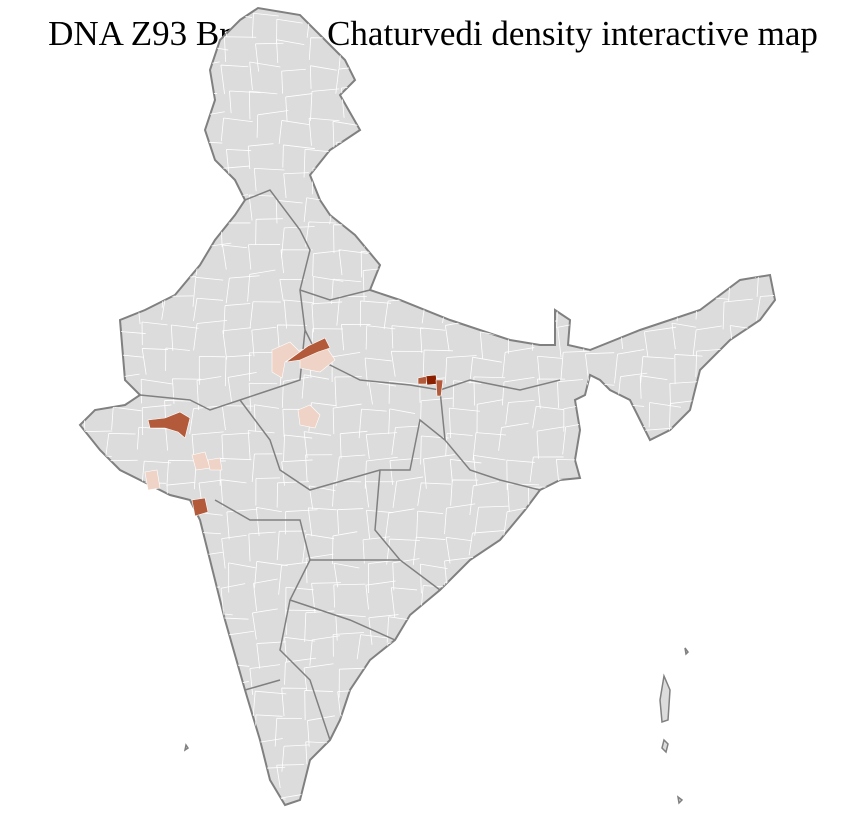 The width and height of the screenshot is (866, 836). I want to click on state-border, so click(272, 620).